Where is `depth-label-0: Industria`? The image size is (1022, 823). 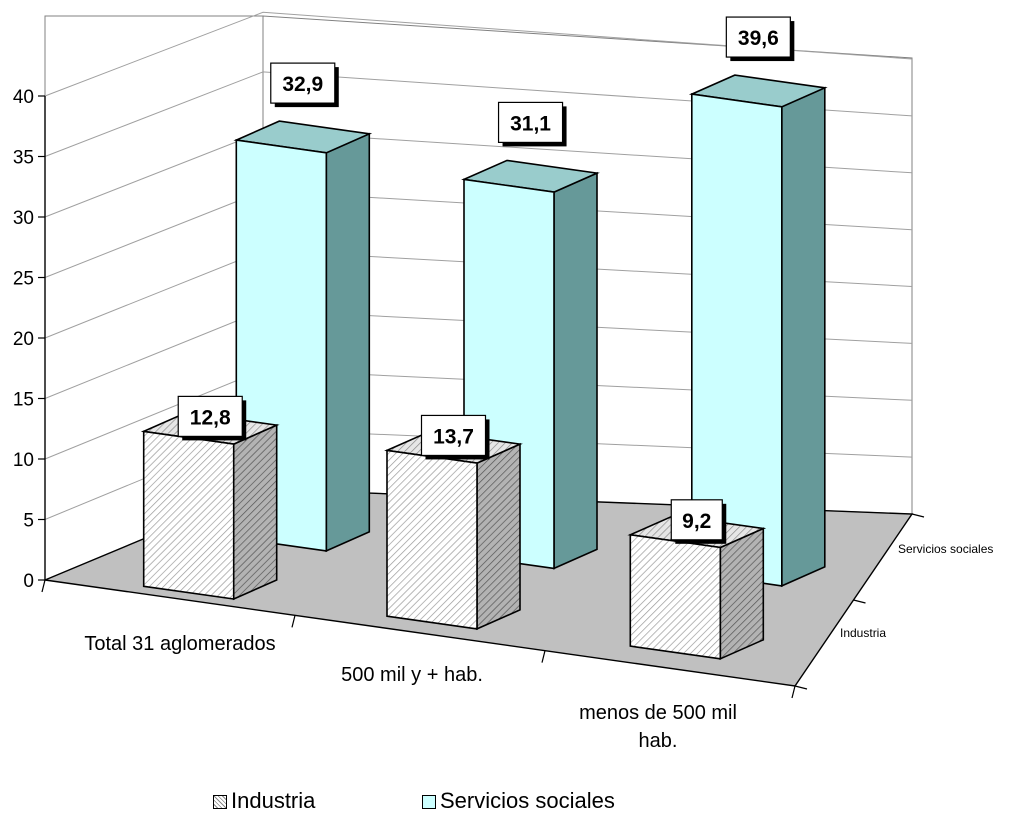 depth-label-0: Industria is located at coordinates (863, 633).